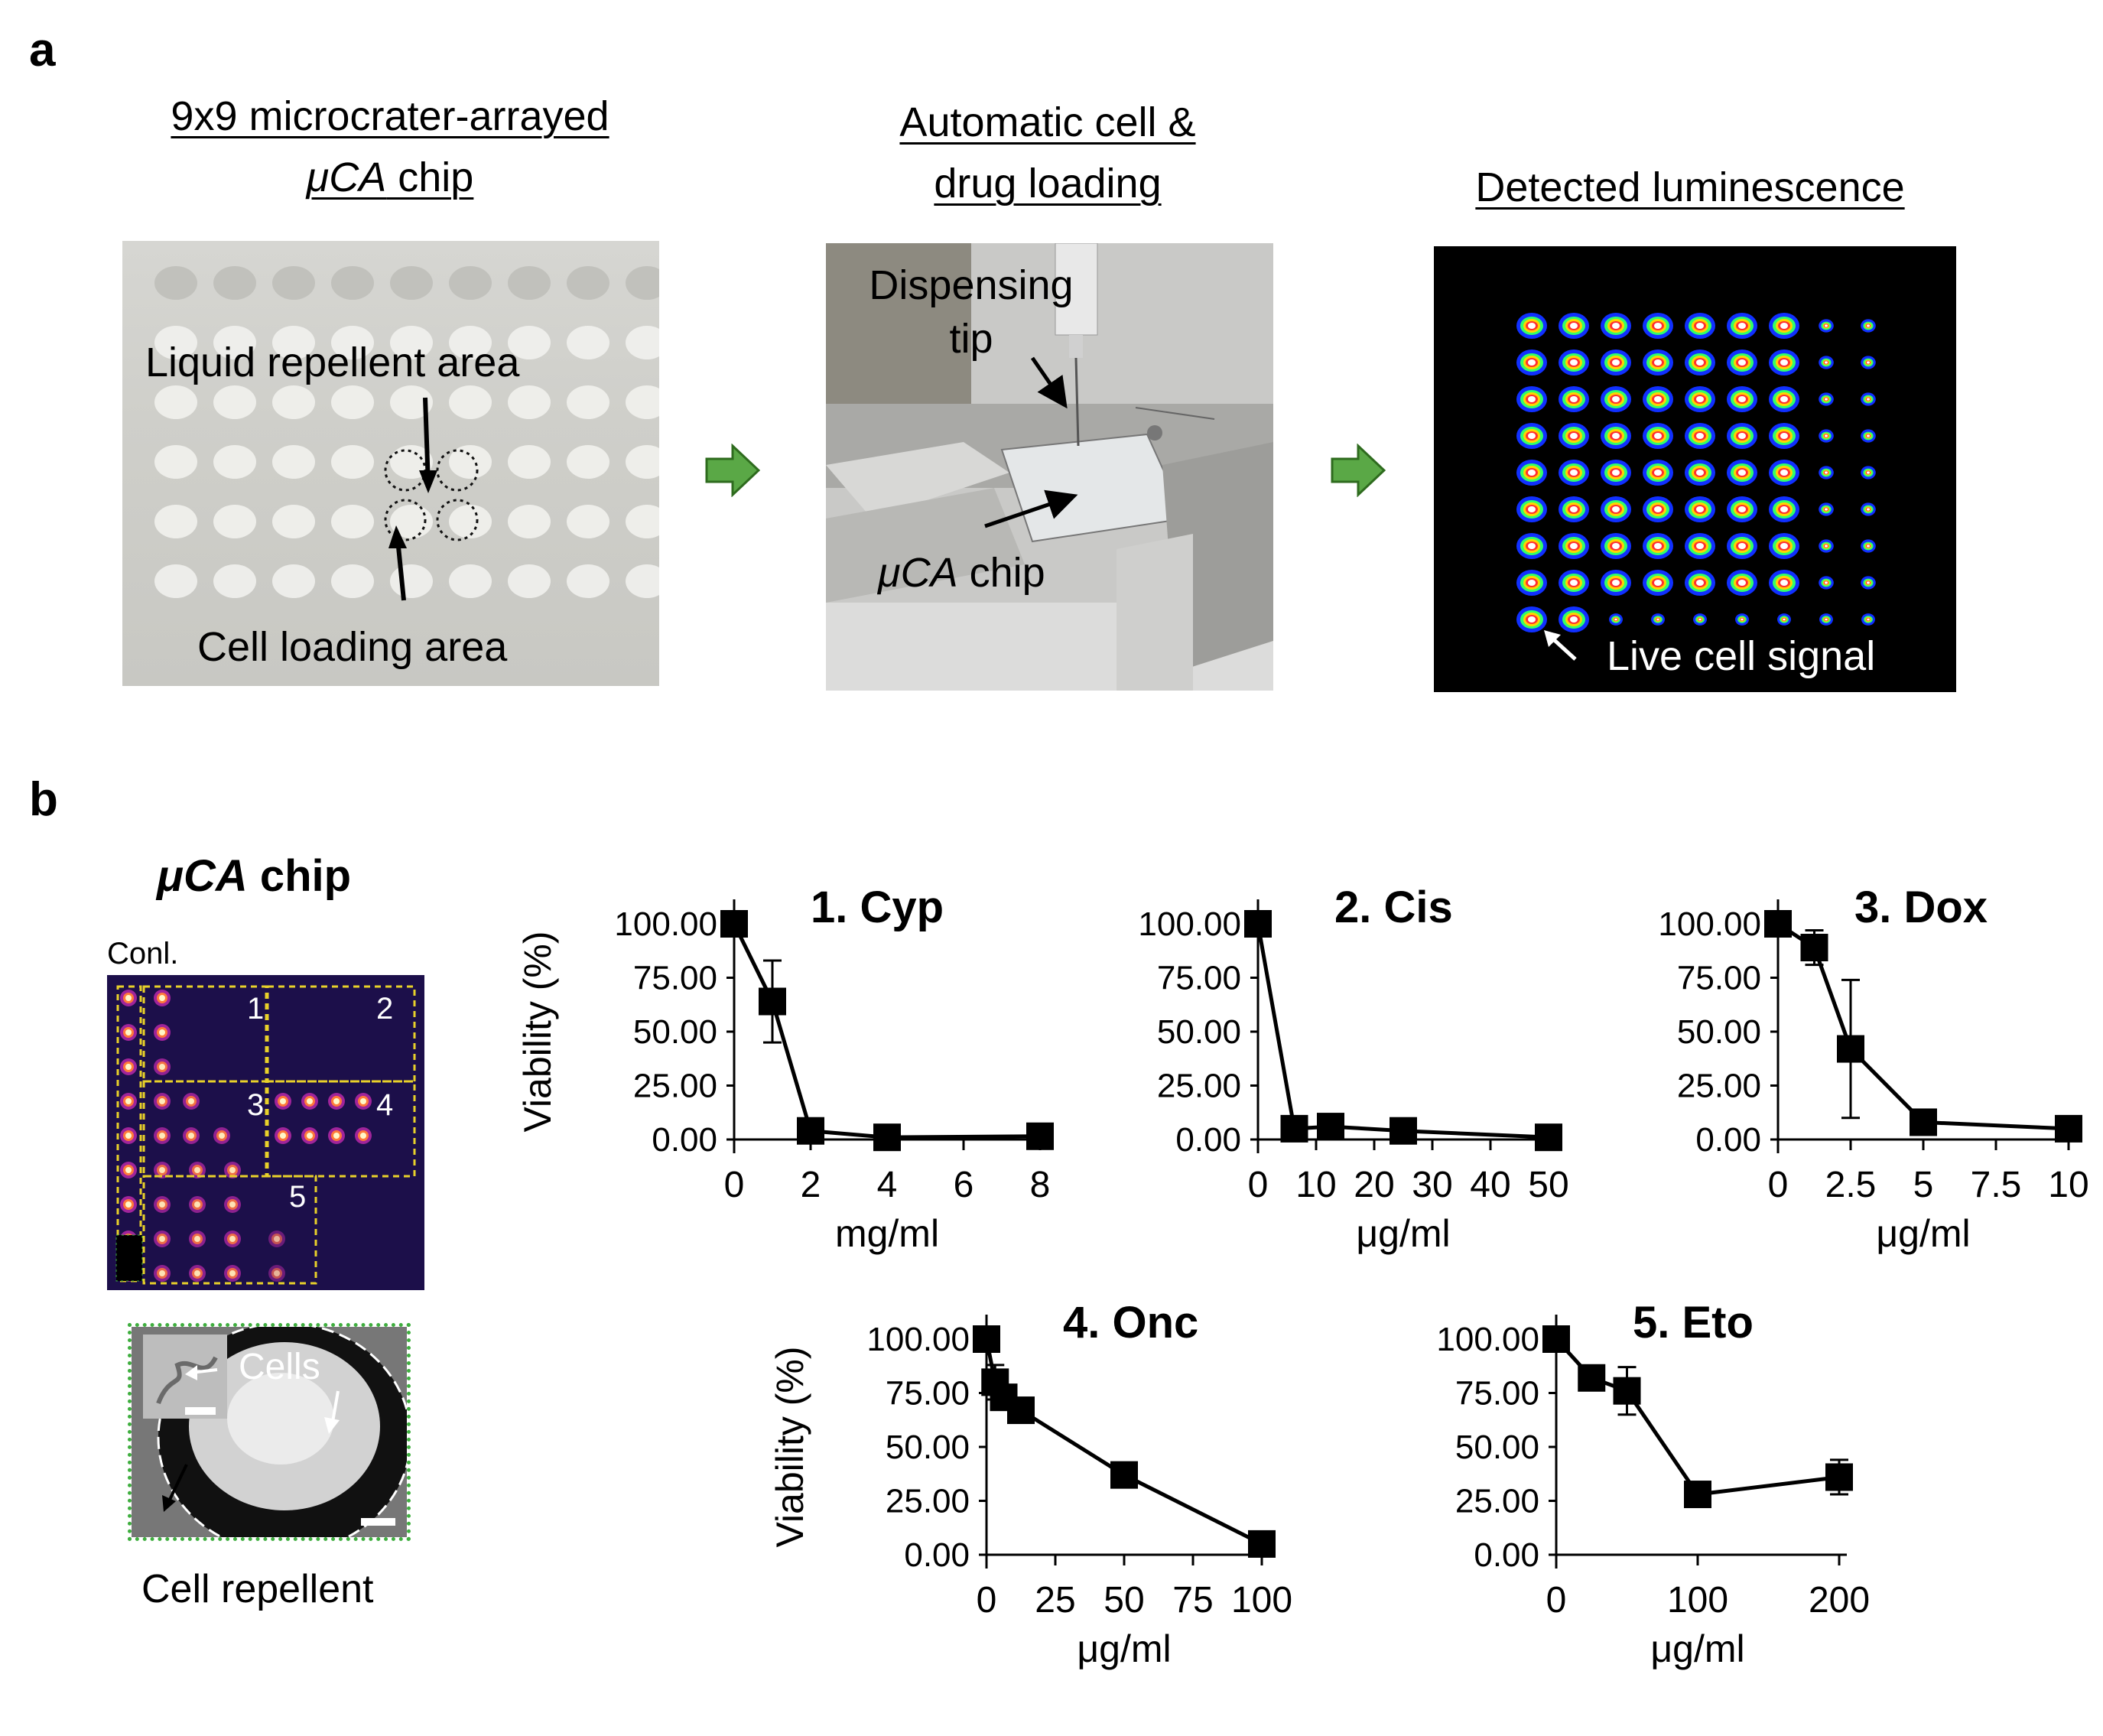  Describe the element at coordinates (390, 463) in the screenshot. I see `chip-photo: Liquid repellent area Cell loading area` at that location.